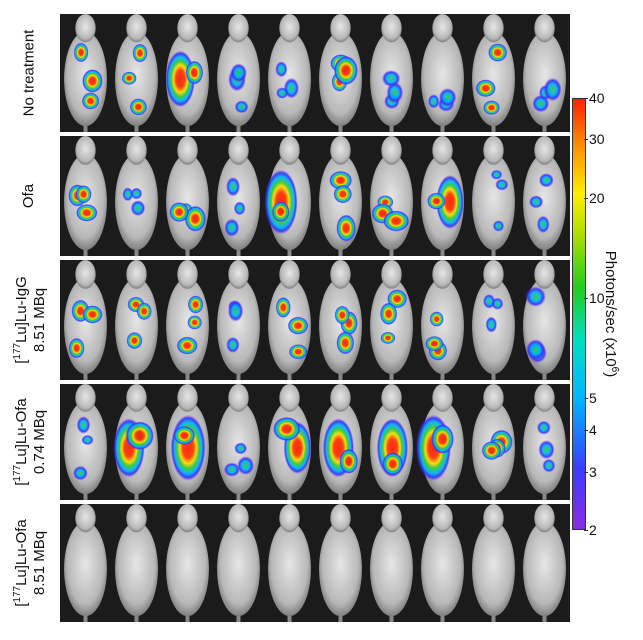 This screenshot has width=643, height=640. What do you see at coordinates (597, 197) in the screenshot?
I see `colorbar-tick-label: 20` at bounding box center [597, 197].